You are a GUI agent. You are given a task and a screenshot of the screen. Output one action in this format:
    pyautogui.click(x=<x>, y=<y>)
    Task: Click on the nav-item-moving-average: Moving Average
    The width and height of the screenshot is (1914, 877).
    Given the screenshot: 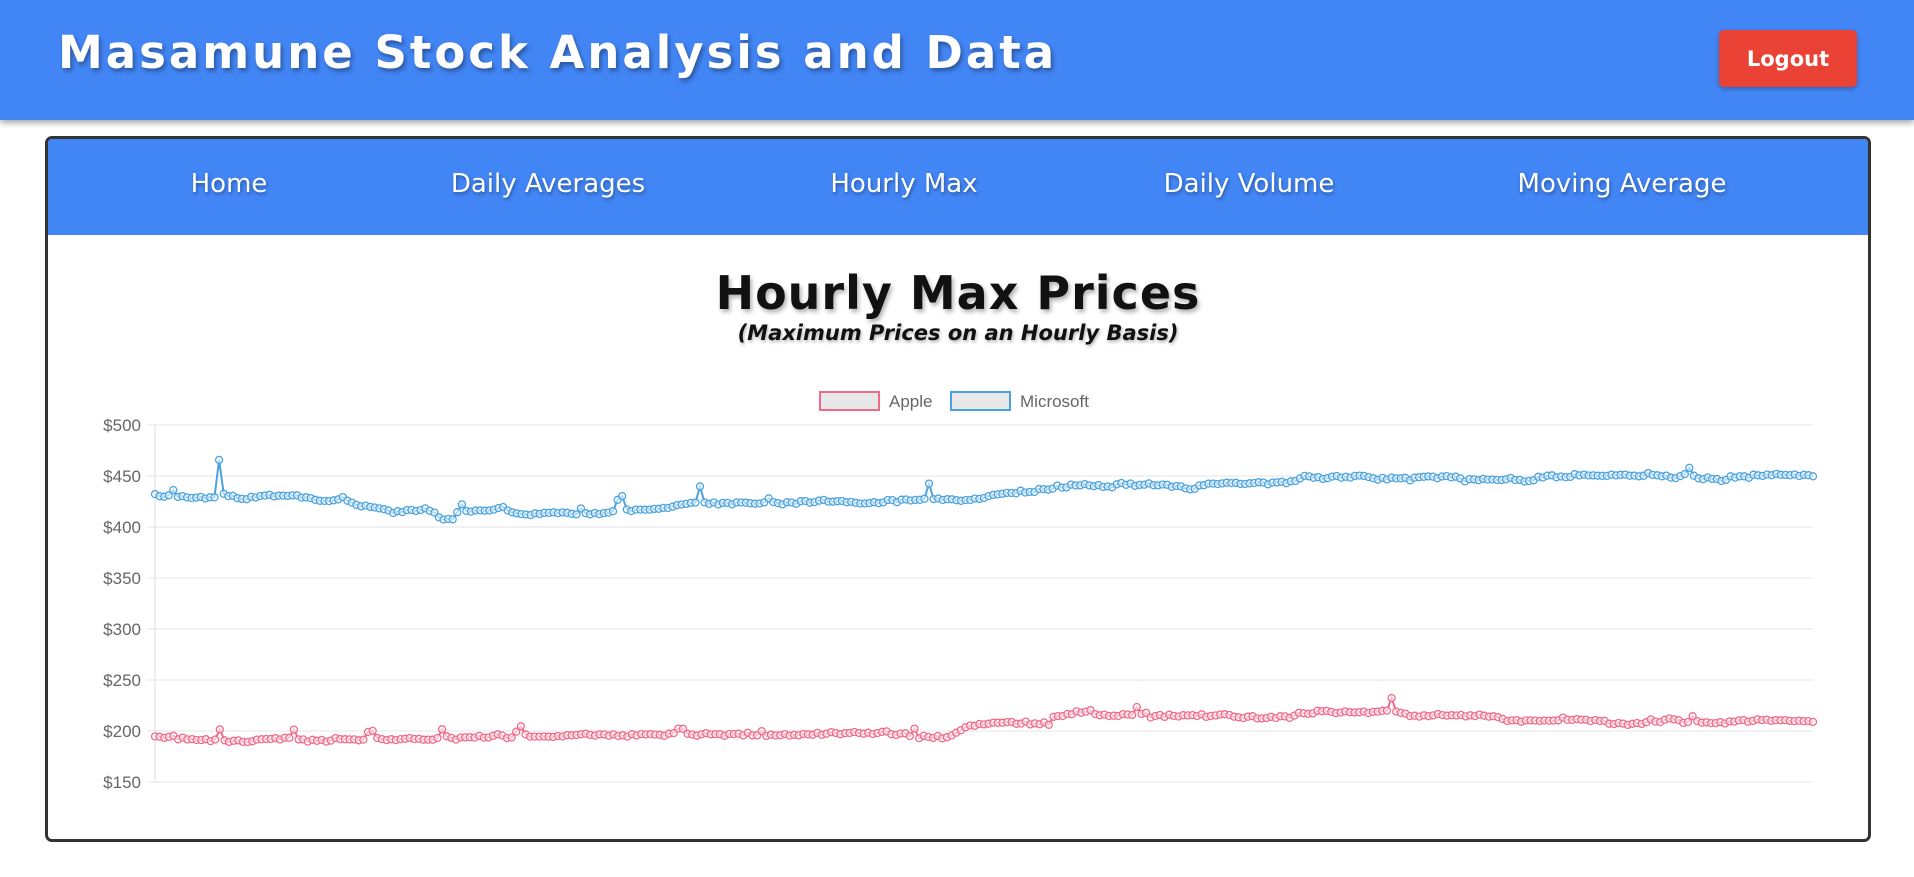 What is the action you would take?
    pyautogui.click(x=1622, y=184)
    